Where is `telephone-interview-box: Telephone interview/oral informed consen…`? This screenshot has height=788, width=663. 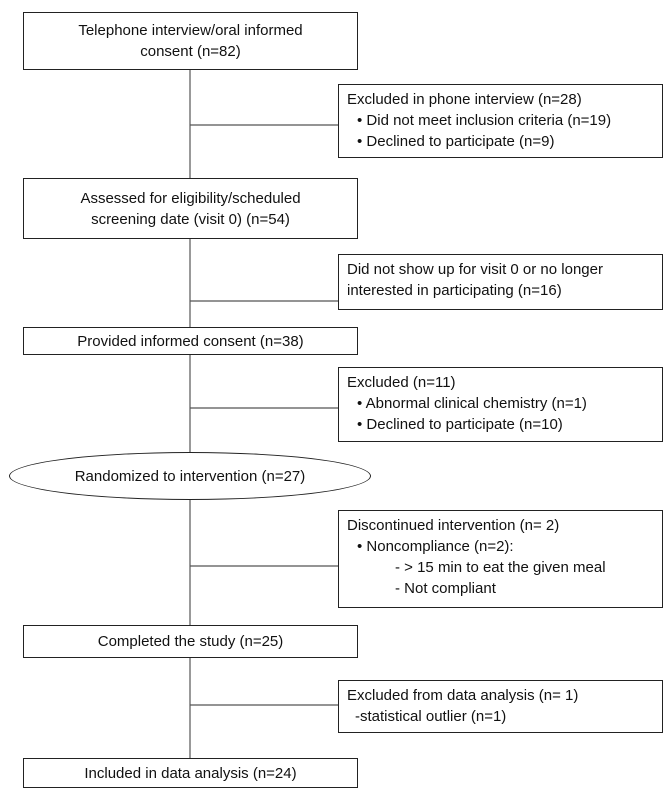
telephone-interview-box: Telephone interview/oral informed consen… is located at coordinates (190, 41).